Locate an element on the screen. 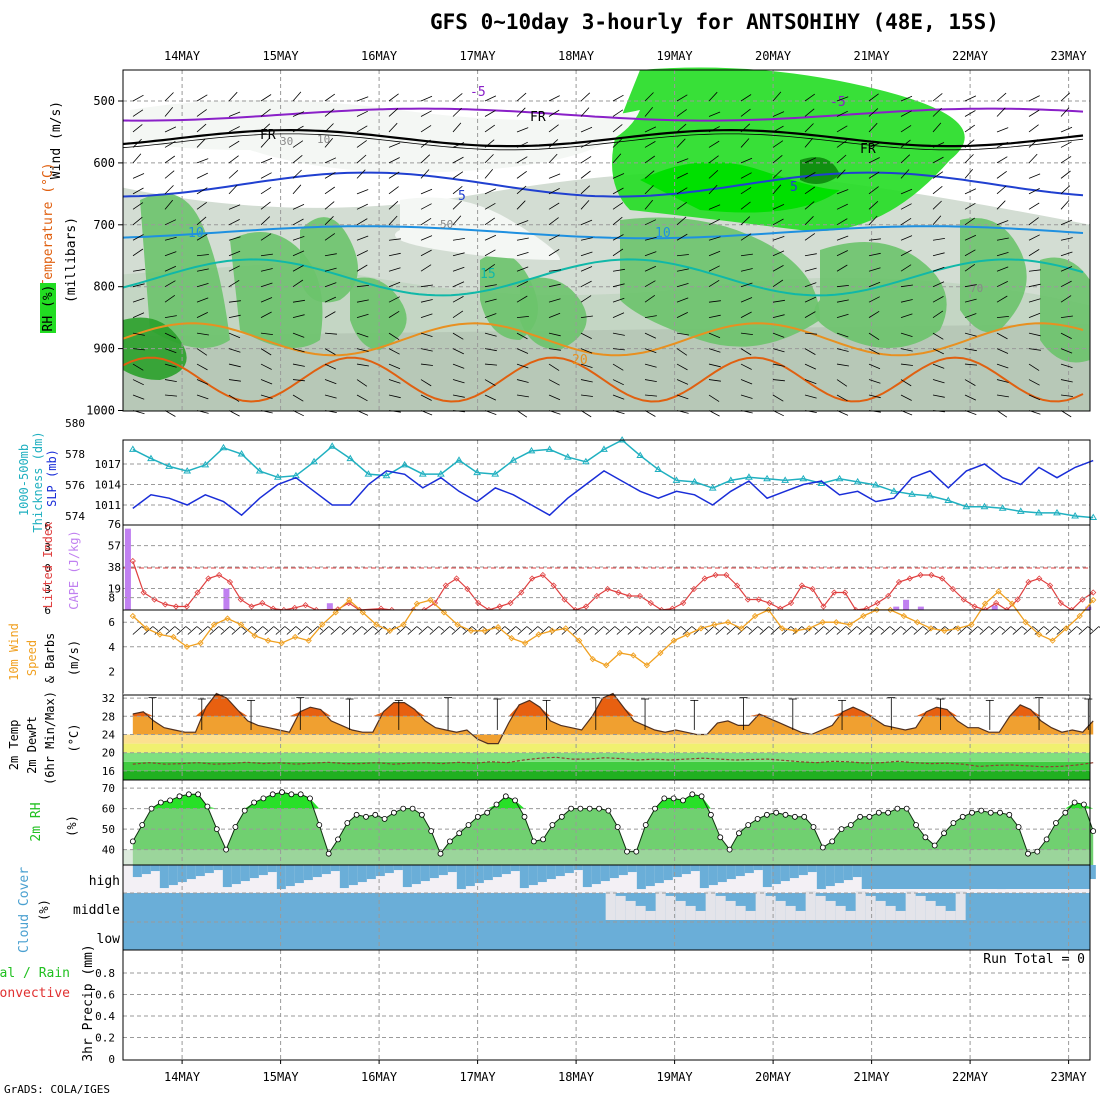 The image size is (1100, 1100). surface-wind-barb-feather is located at coordinates (430, 628).